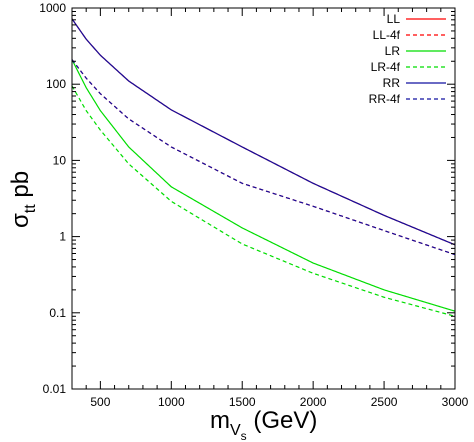 Image resolution: width=474 pixels, height=442 pixels. What do you see at coordinates (394, 19) in the screenshot?
I see `legend-label-ll: LL` at bounding box center [394, 19].